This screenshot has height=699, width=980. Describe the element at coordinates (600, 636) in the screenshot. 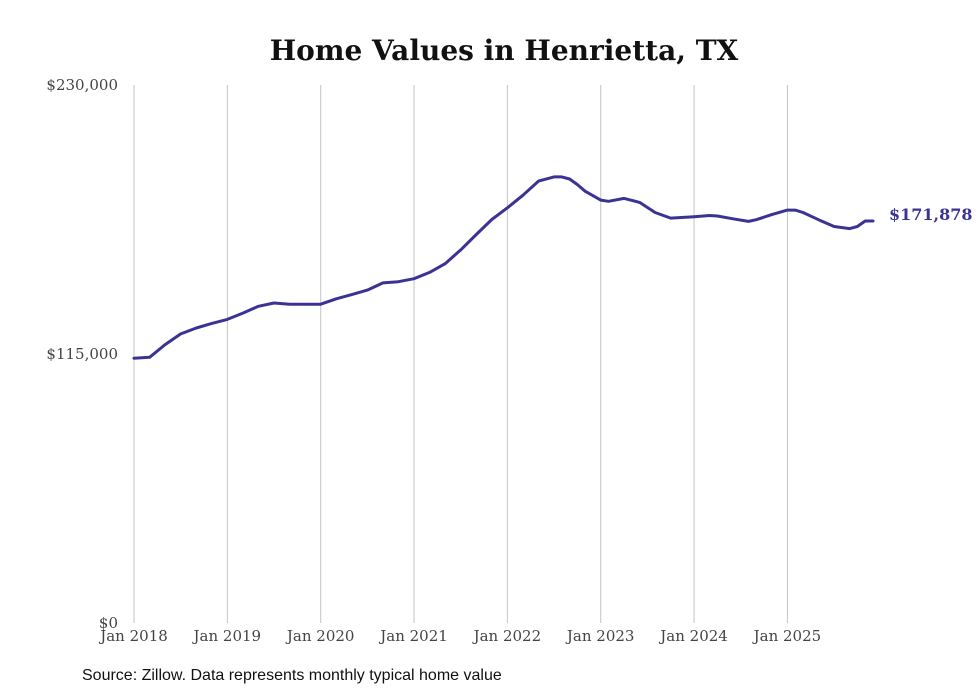

I see `x-tick-label: Jan 2023` at that location.